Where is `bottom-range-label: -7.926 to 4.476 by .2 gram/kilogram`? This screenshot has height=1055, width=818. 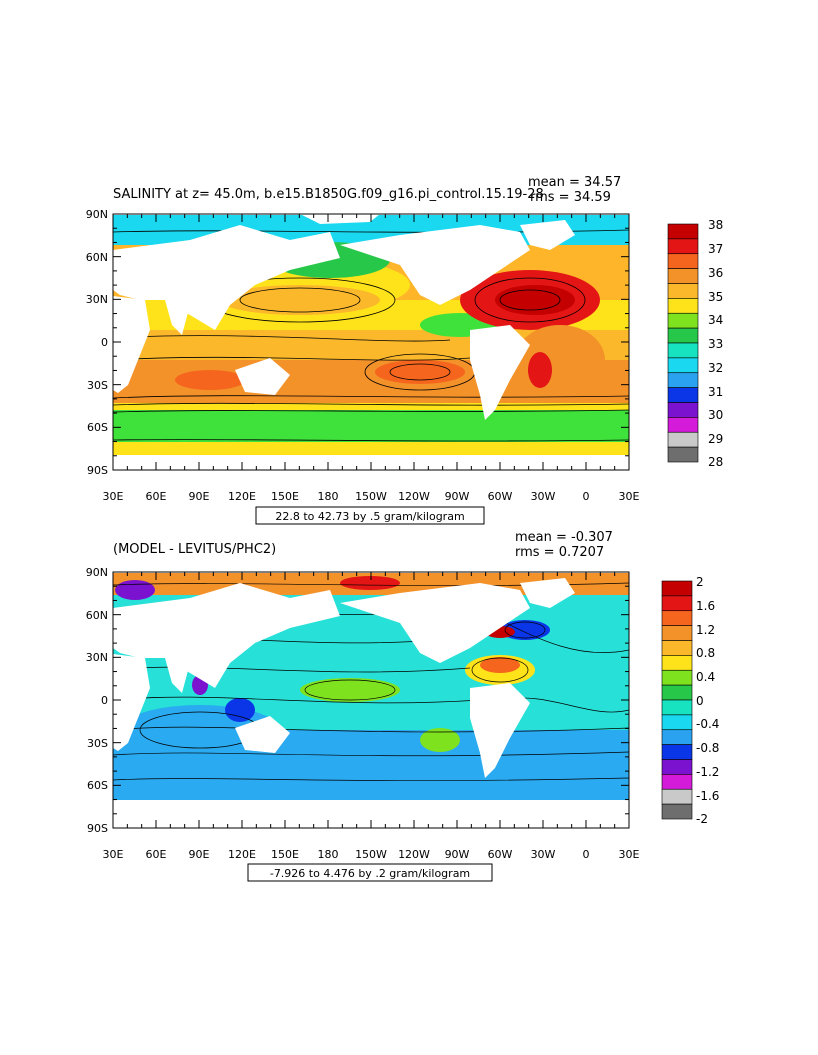
bottom-range-label: -7.926 to 4.476 by .2 gram/kilogram is located at coordinates (370, 873).